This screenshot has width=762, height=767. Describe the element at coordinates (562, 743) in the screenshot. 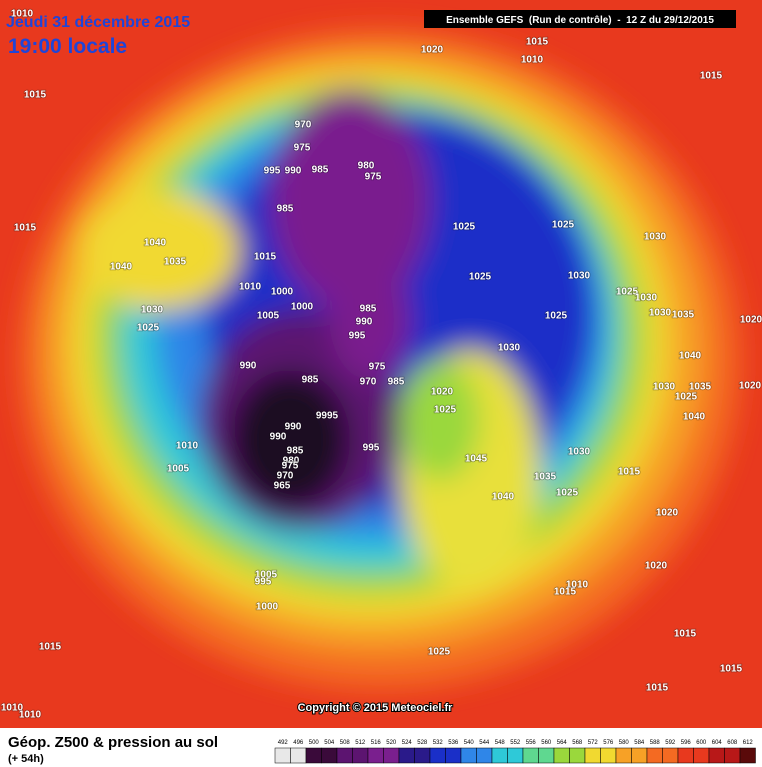

I see `scale-label: 564` at that location.